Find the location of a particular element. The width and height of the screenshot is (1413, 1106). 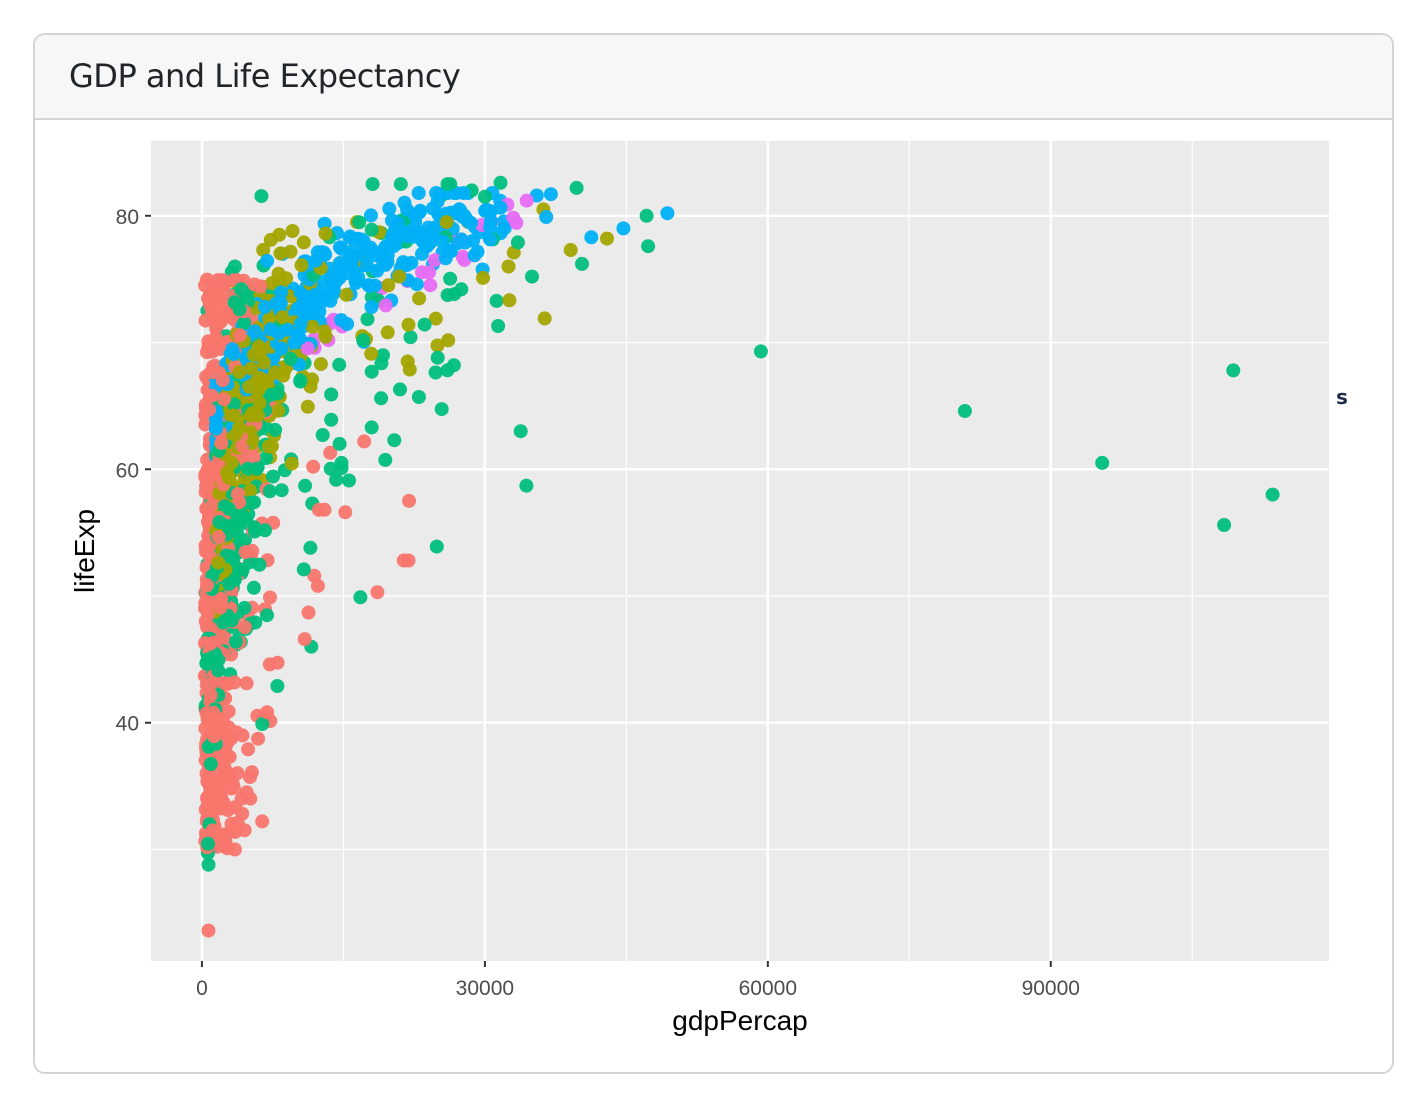

clipped-legend-fragment: s is located at coordinates (1342, 397).